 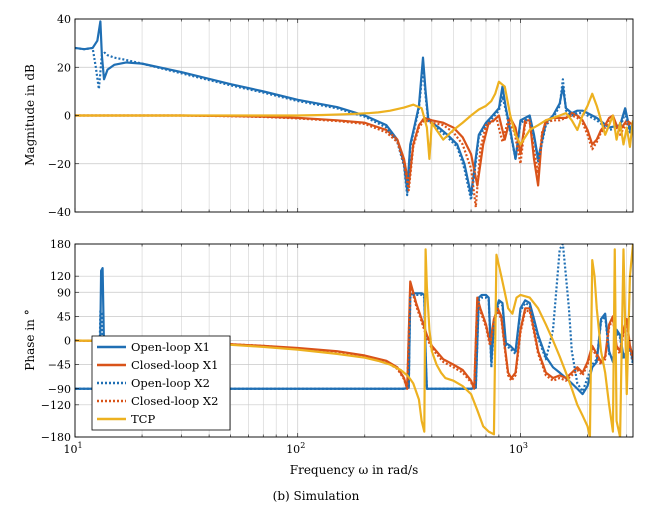 I want to click on magnitude-ytick-label: 0, so click(x=67, y=116).